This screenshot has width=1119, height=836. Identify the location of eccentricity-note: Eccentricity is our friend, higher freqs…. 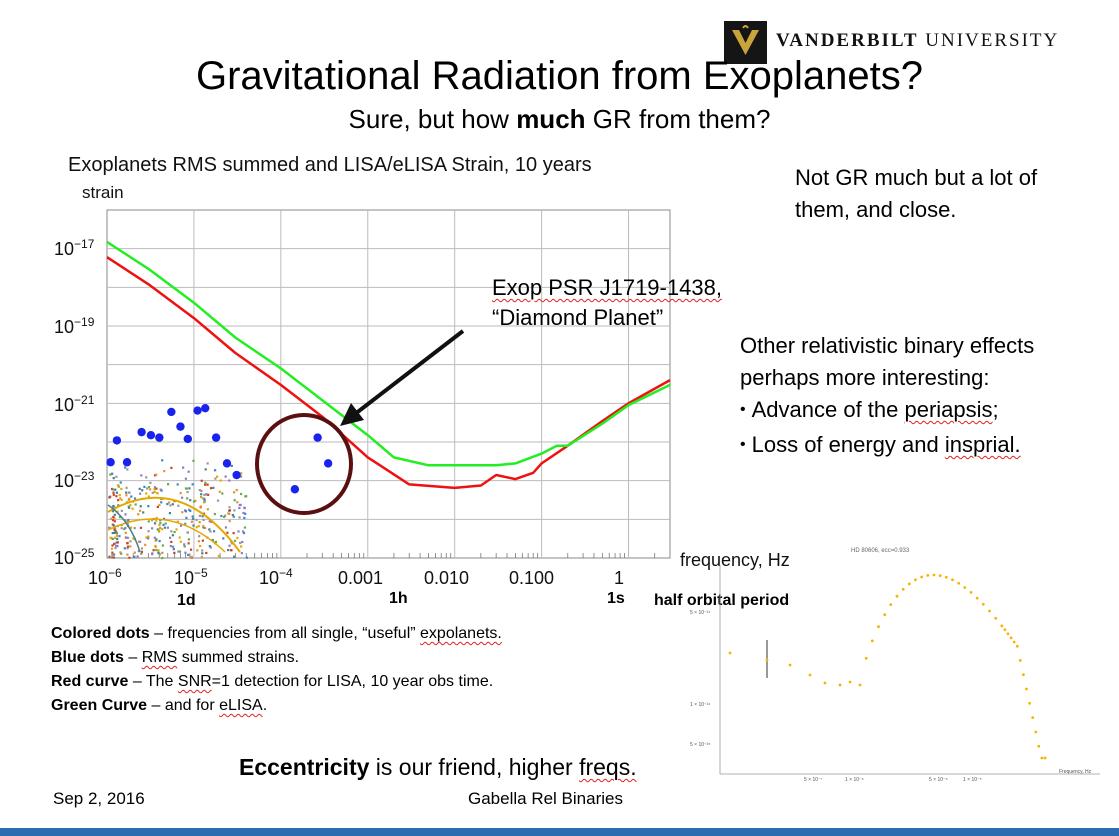
(438, 767).